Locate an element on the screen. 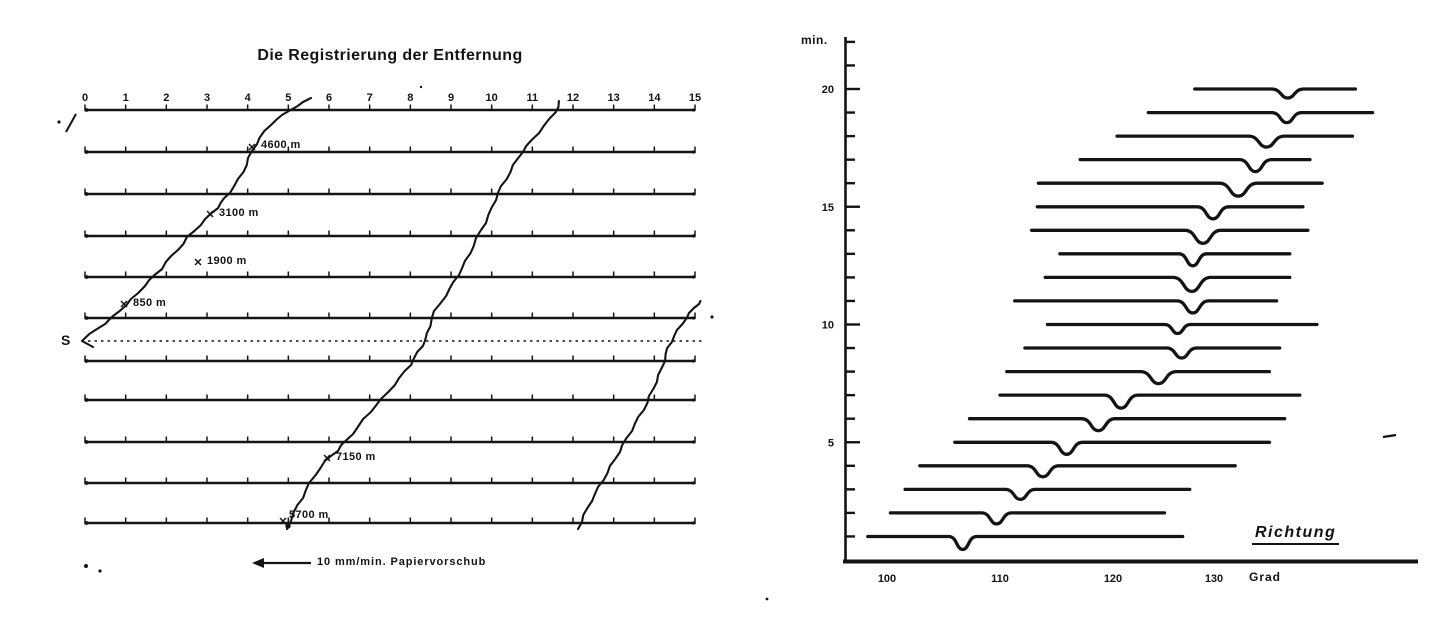 This screenshot has height=618, width=1432. right-chart-x-axis-label: Richtung is located at coordinates (1296, 534).